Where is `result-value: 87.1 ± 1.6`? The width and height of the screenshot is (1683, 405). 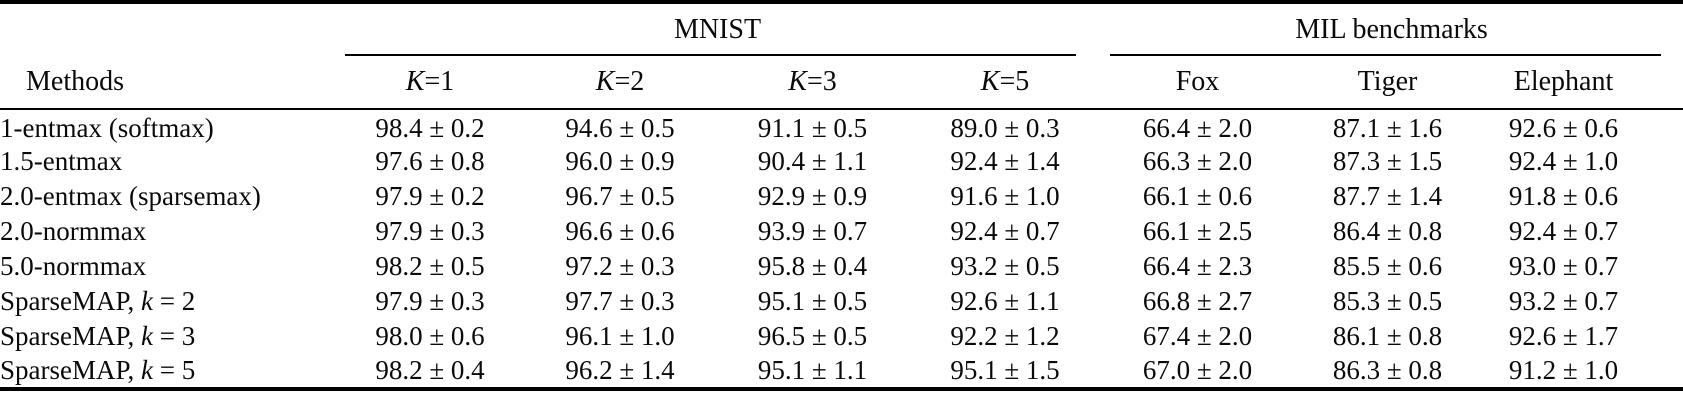
result-value: 87.1 ± 1.6 is located at coordinates (1387, 128).